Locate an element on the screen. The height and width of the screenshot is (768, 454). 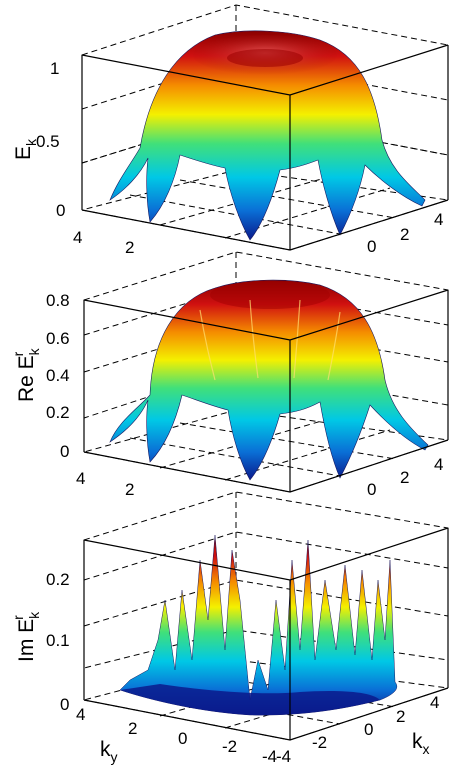
z-tick: 1 is located at coordinates (54, 68).